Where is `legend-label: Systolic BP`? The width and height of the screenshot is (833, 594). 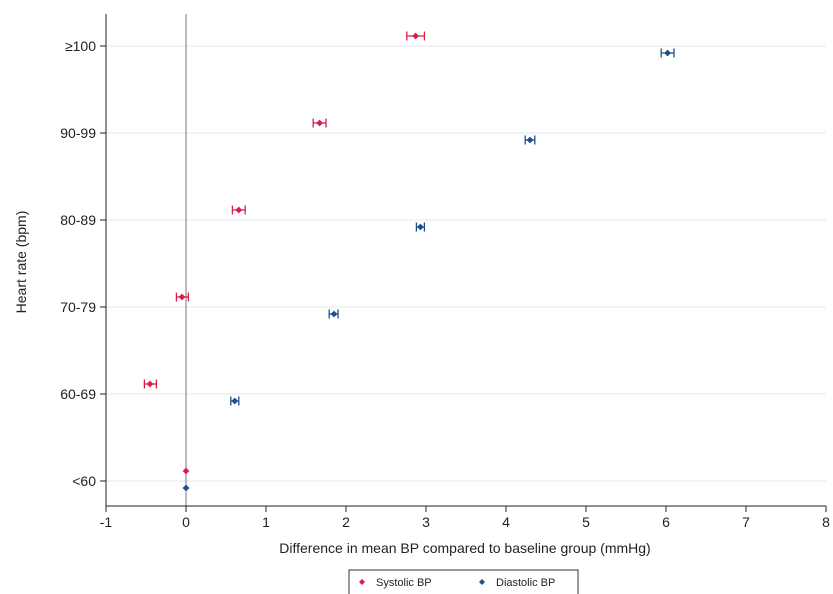
legend-label: Systolic BP is located at coordinates (404, 583).